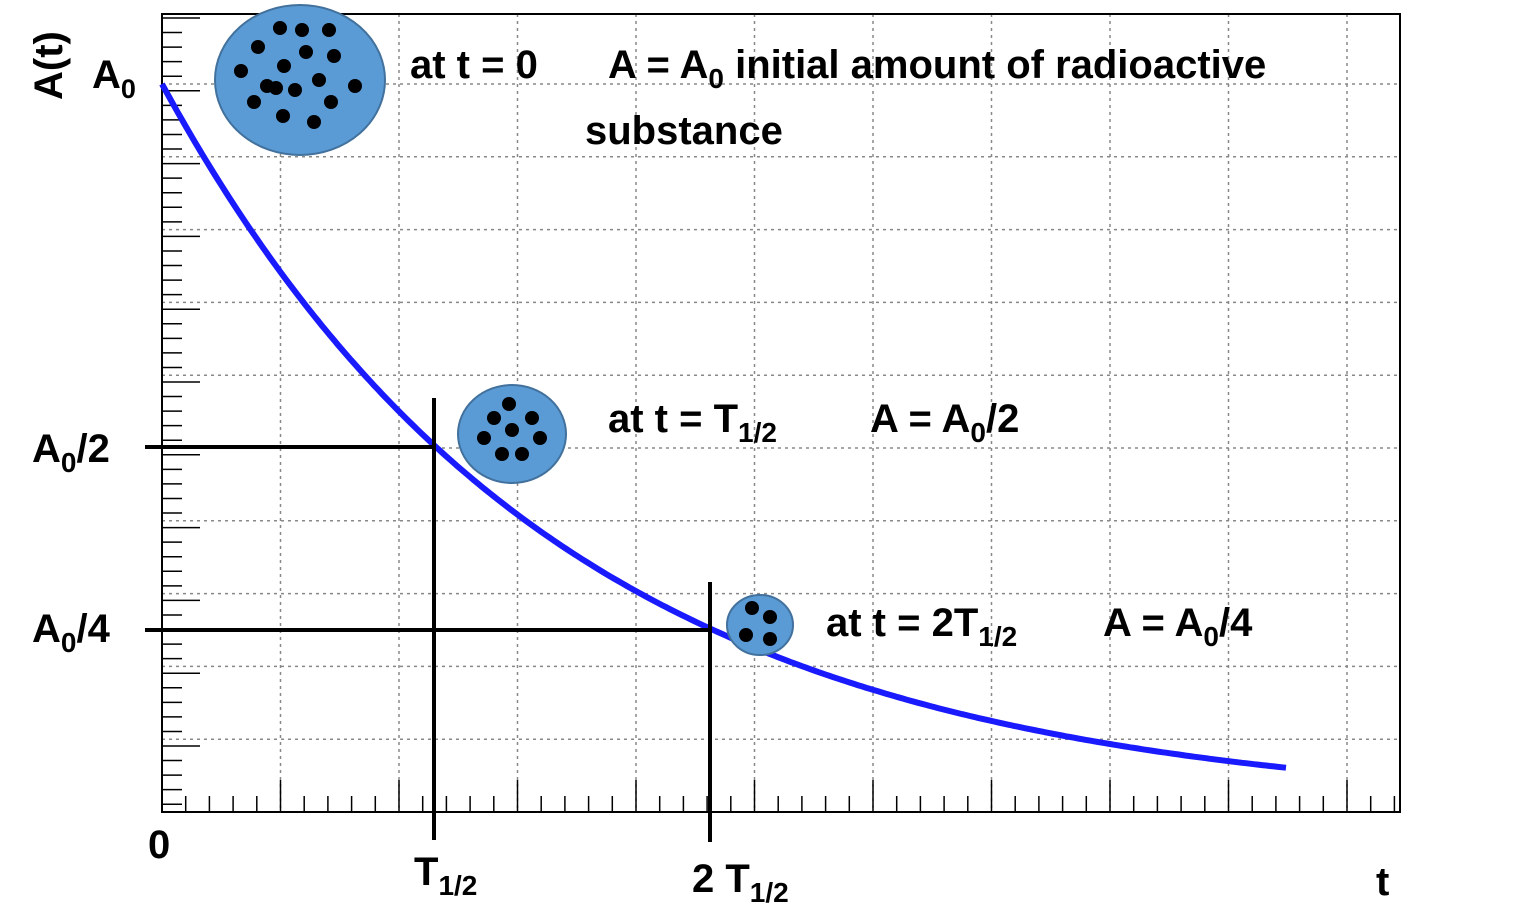 This screenshot has height=908, width=1514. I want to click on text-part: initial amount of radioactive, so click(995, 65).